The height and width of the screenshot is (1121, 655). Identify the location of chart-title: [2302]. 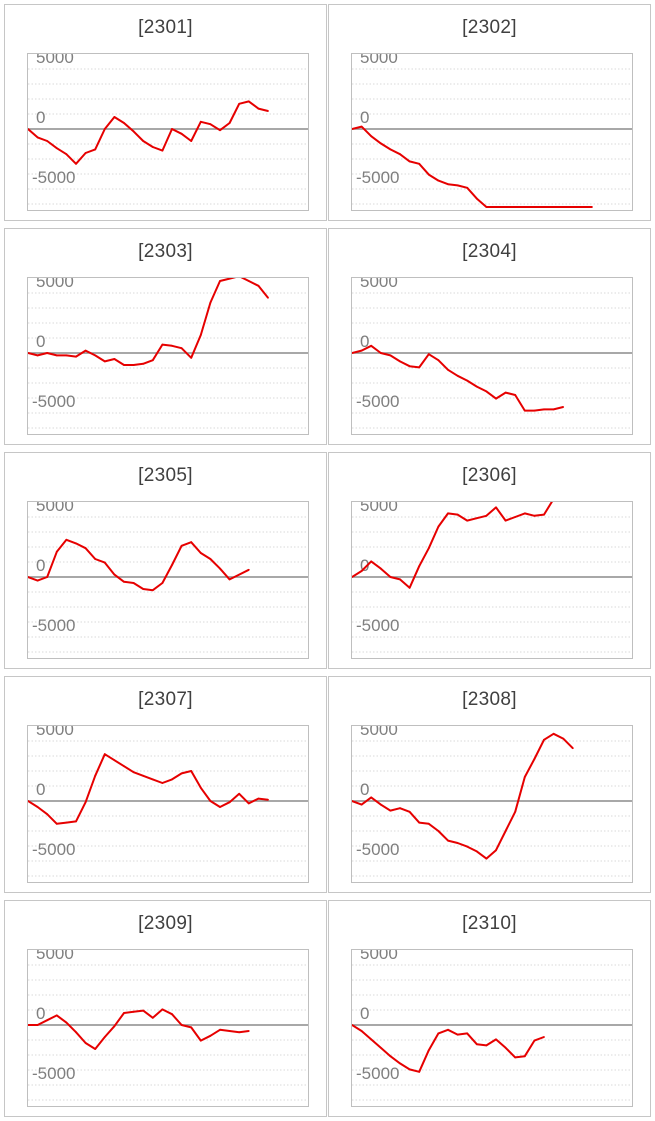
(489, 27).